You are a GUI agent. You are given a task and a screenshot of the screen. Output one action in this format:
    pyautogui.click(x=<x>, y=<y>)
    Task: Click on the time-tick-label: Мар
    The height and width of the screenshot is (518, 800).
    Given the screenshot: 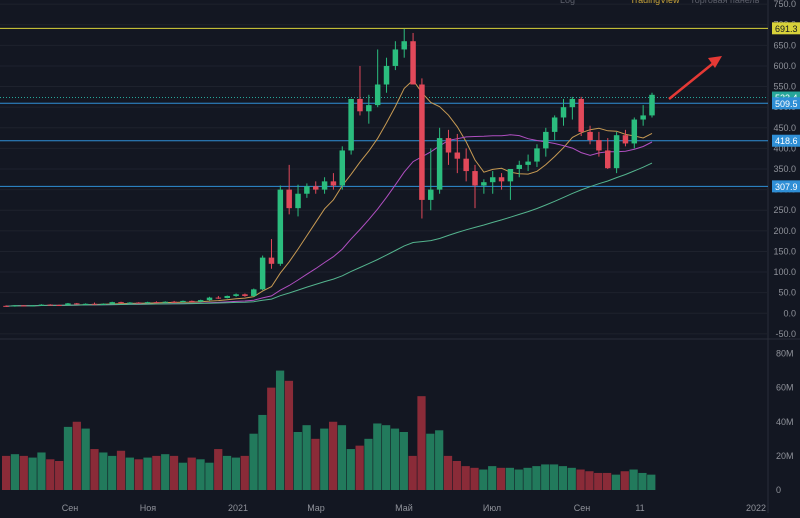 What is the action you would take?
    pyautogui.click(x=316, y=508)
    